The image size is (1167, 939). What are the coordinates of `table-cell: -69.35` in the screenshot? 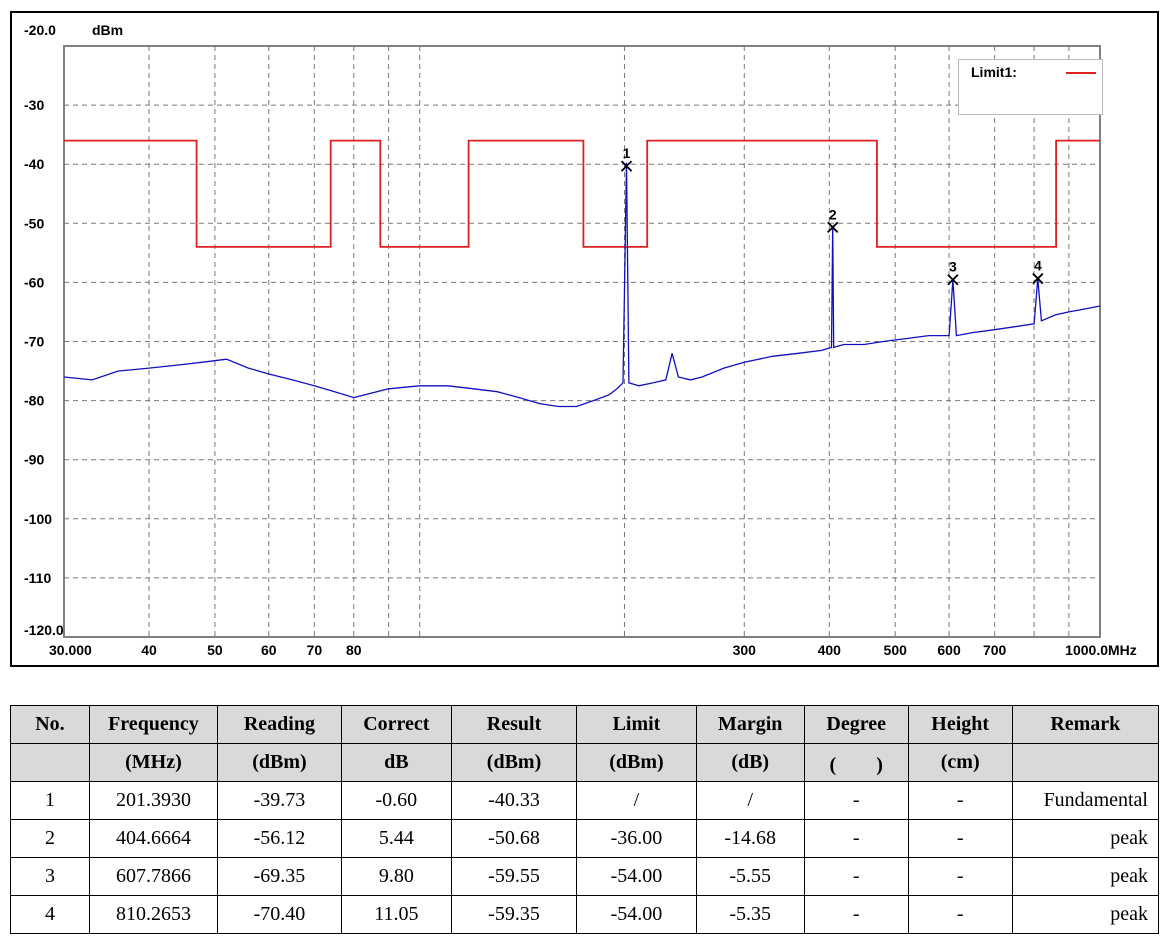 It's located at (279, 876).